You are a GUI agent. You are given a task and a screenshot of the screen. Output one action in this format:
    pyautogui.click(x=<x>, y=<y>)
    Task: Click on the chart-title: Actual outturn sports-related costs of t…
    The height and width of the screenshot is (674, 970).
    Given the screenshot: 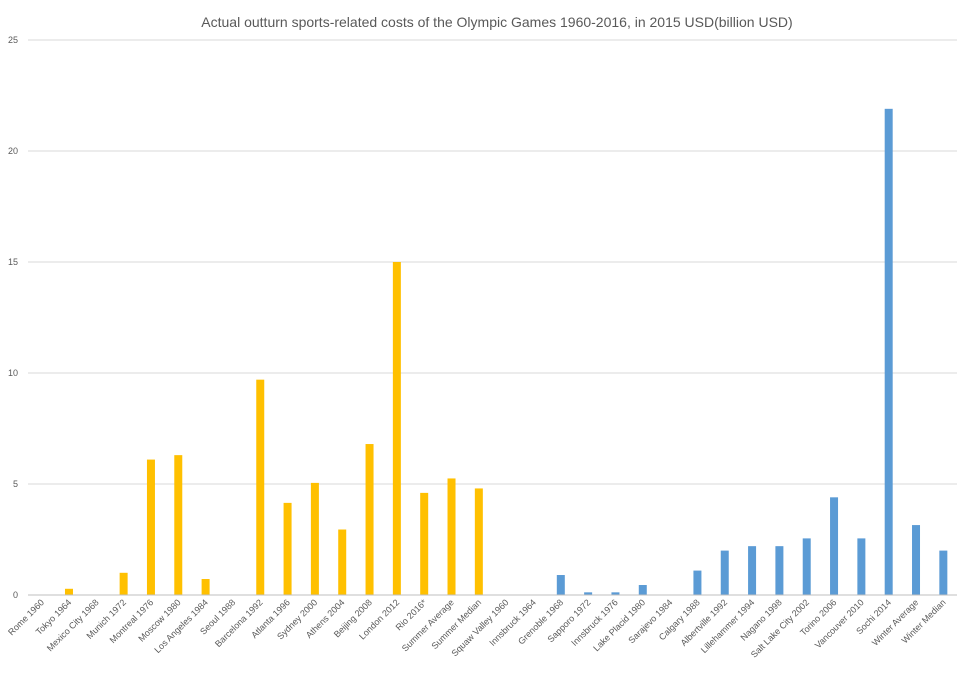 What is the action you would take?
    pyautogui.click(x=496, y=22)
    